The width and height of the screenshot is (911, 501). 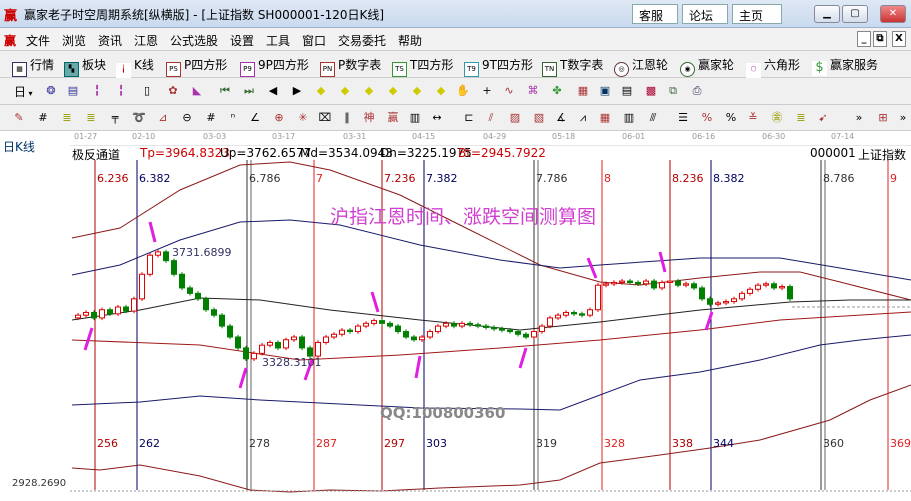 I want to click on menu-window: 窗口, so click(x=314, y=41).